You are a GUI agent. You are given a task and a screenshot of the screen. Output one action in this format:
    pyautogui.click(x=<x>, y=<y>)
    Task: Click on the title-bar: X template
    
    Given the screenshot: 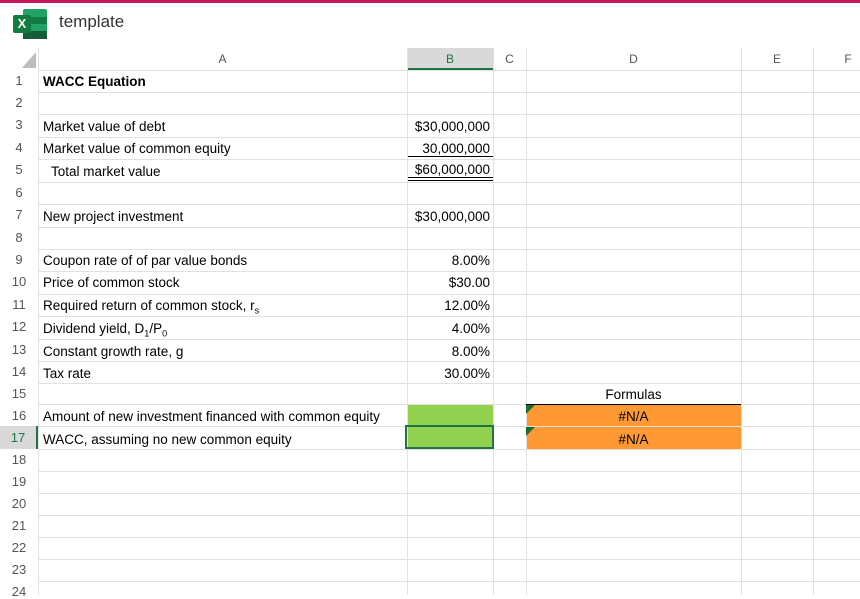 What is the action you would take?
    pyautogui.click(x=430, y=24)
    